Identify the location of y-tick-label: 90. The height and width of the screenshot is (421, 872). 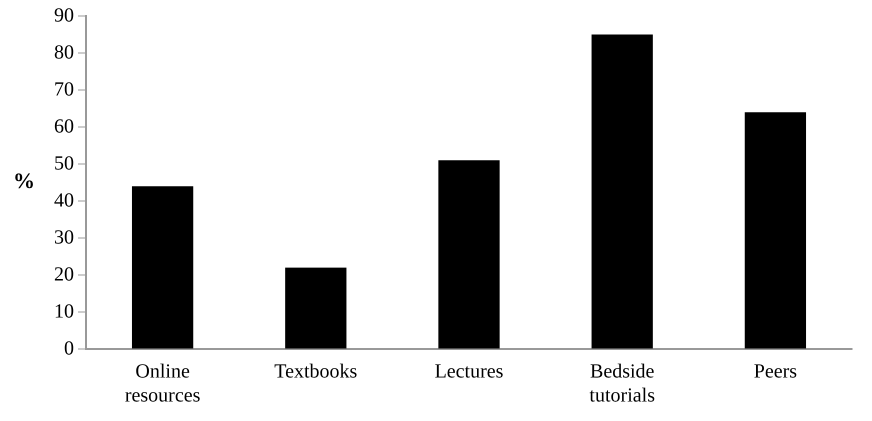
(64, 15).